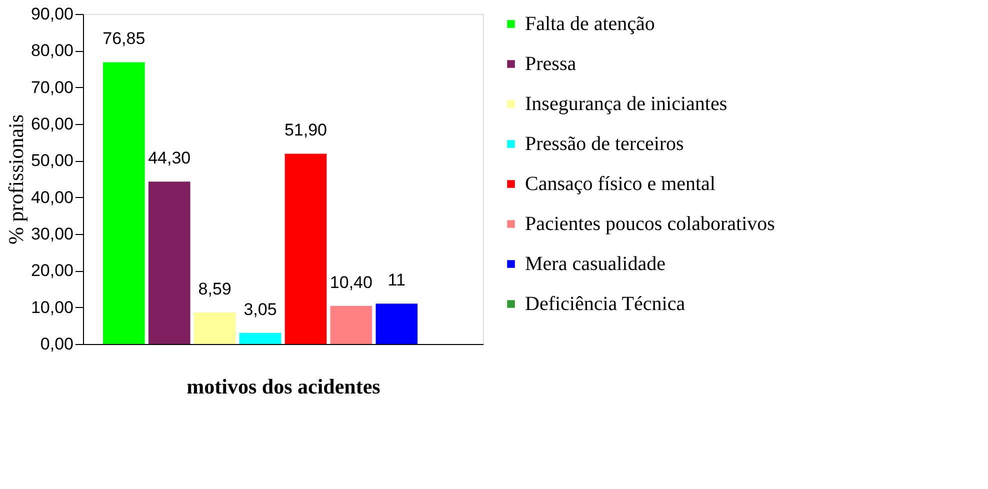 The image size is (988, 489). What do you see at coordinates (620, 184) in the screenshot?
I see `legend-label: Cansaço físico e mental` at bounding box center [620, 184].